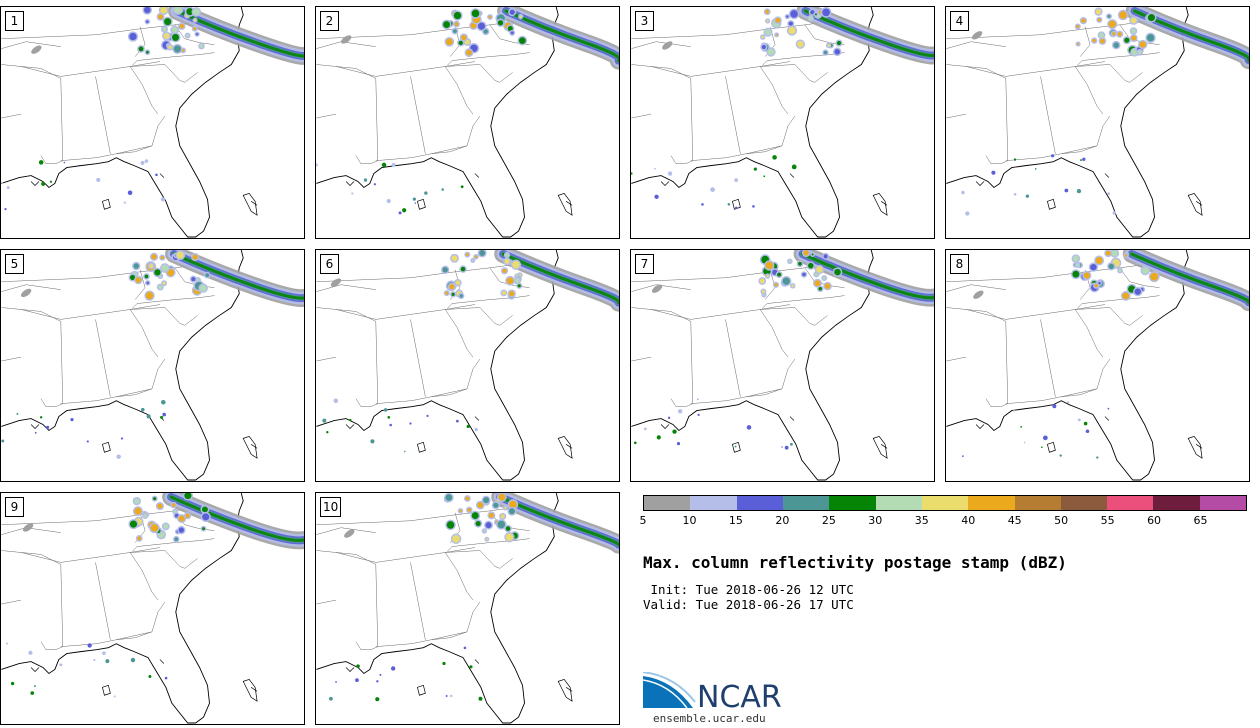 This screenshot has width=1260, height=728. What do you see at coordinates (643, 520) in the screenshot?
I see `colorbar-tick-label: 5` at bounding box center [643, 520].